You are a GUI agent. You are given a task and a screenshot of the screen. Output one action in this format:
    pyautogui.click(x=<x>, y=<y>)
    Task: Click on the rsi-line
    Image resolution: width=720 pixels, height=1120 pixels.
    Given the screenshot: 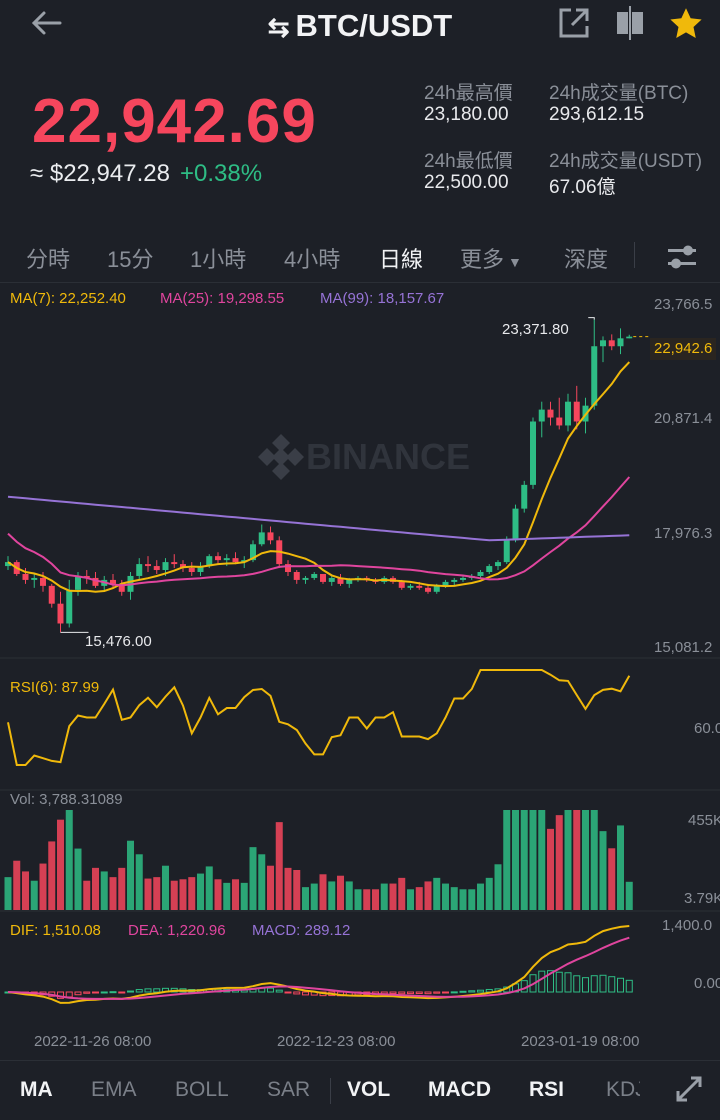 What is the action you would take?
    pyautogui.click(x=319, y=717)
    